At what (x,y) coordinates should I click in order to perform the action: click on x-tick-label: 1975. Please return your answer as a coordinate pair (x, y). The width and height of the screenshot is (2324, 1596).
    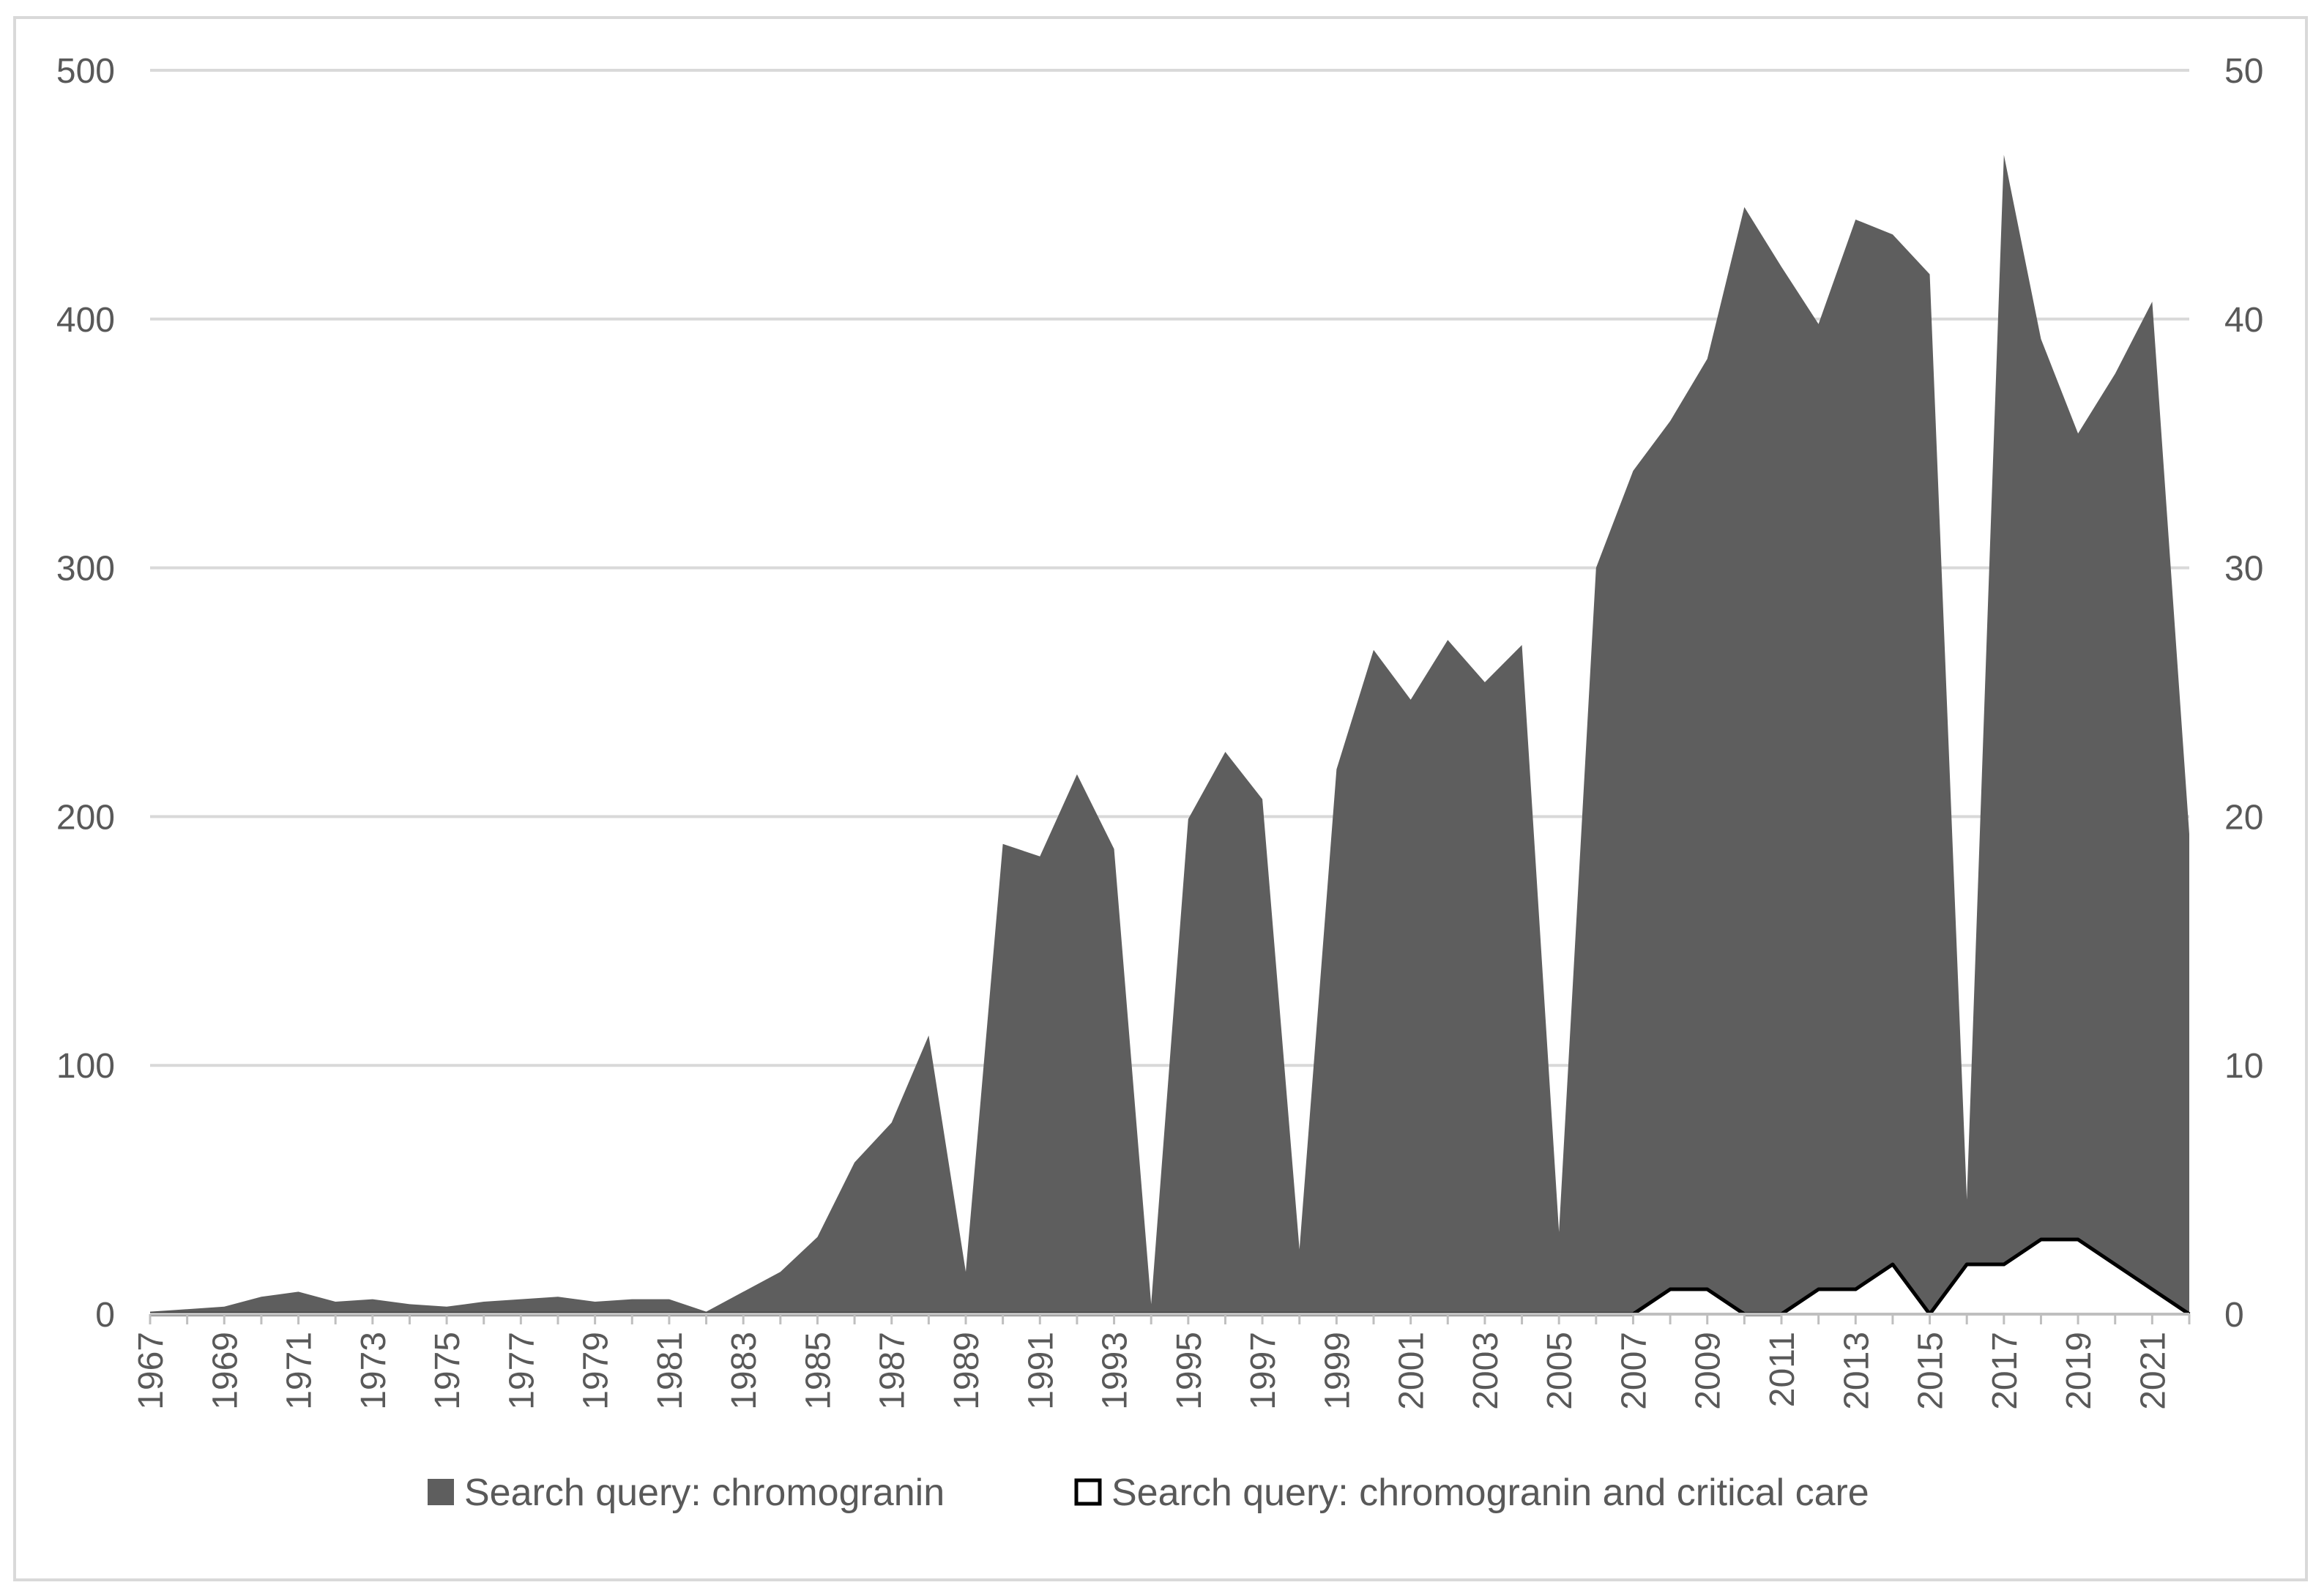
    Looking at the image, I should click on (447, 1371).